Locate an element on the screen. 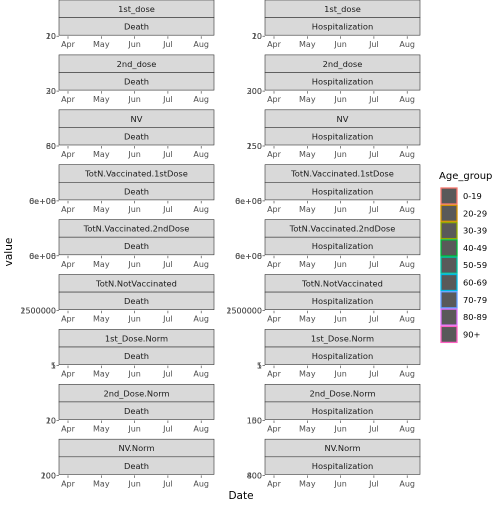  facet-strip-metric-label: 2nd_Dose.Norm is located at coordinates (136, 393).